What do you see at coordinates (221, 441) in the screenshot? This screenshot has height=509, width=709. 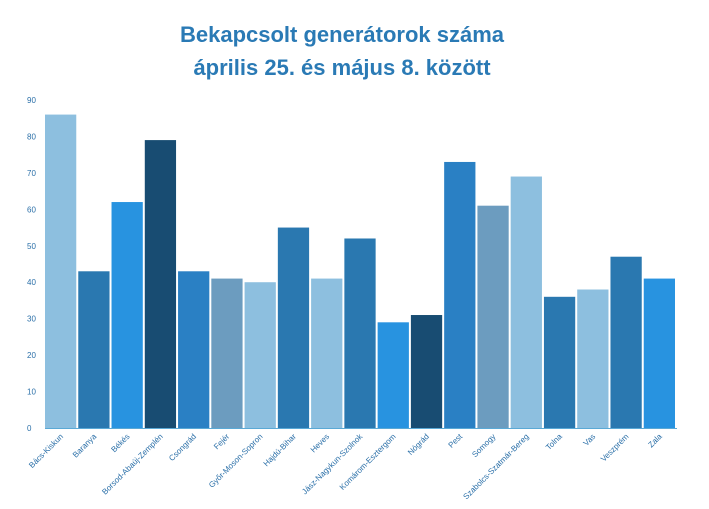 I see `x-tick-label: Fejér` at bounding box center [221, 441].